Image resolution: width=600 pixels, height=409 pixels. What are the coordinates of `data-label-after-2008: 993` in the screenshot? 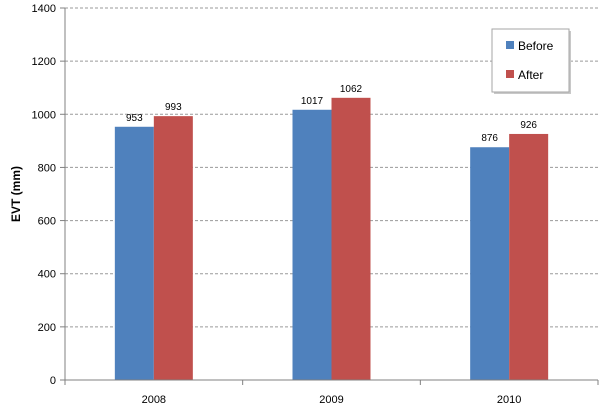 It's located at (173, 107).